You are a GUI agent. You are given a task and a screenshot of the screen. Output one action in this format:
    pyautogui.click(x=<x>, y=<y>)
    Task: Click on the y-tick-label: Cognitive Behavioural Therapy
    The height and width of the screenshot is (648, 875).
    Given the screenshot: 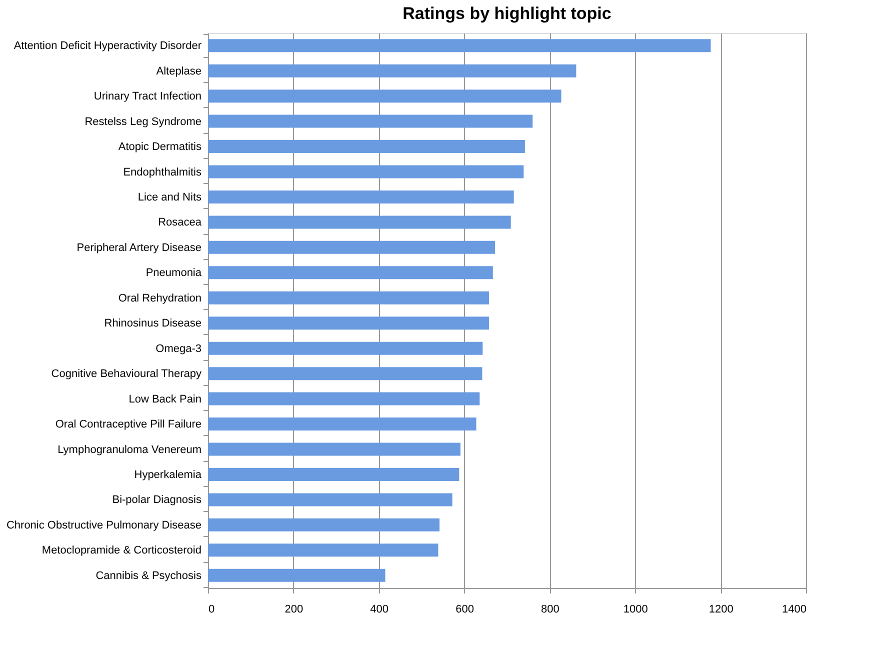 What is the action you would take?
    pyautogui.click(x=126, y=374)
    